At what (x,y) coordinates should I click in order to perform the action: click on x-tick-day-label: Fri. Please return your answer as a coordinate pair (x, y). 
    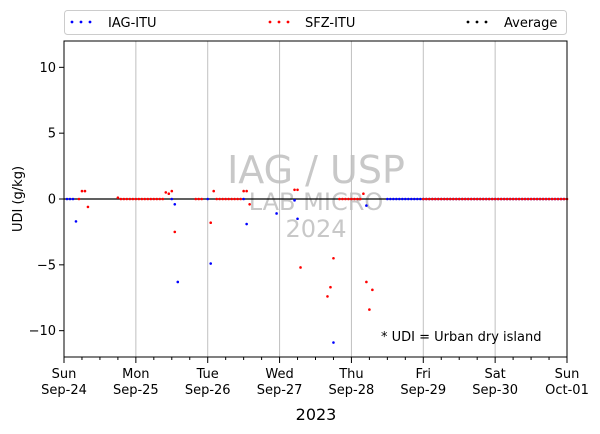
    Looking at the image, I should click on (424, 374).